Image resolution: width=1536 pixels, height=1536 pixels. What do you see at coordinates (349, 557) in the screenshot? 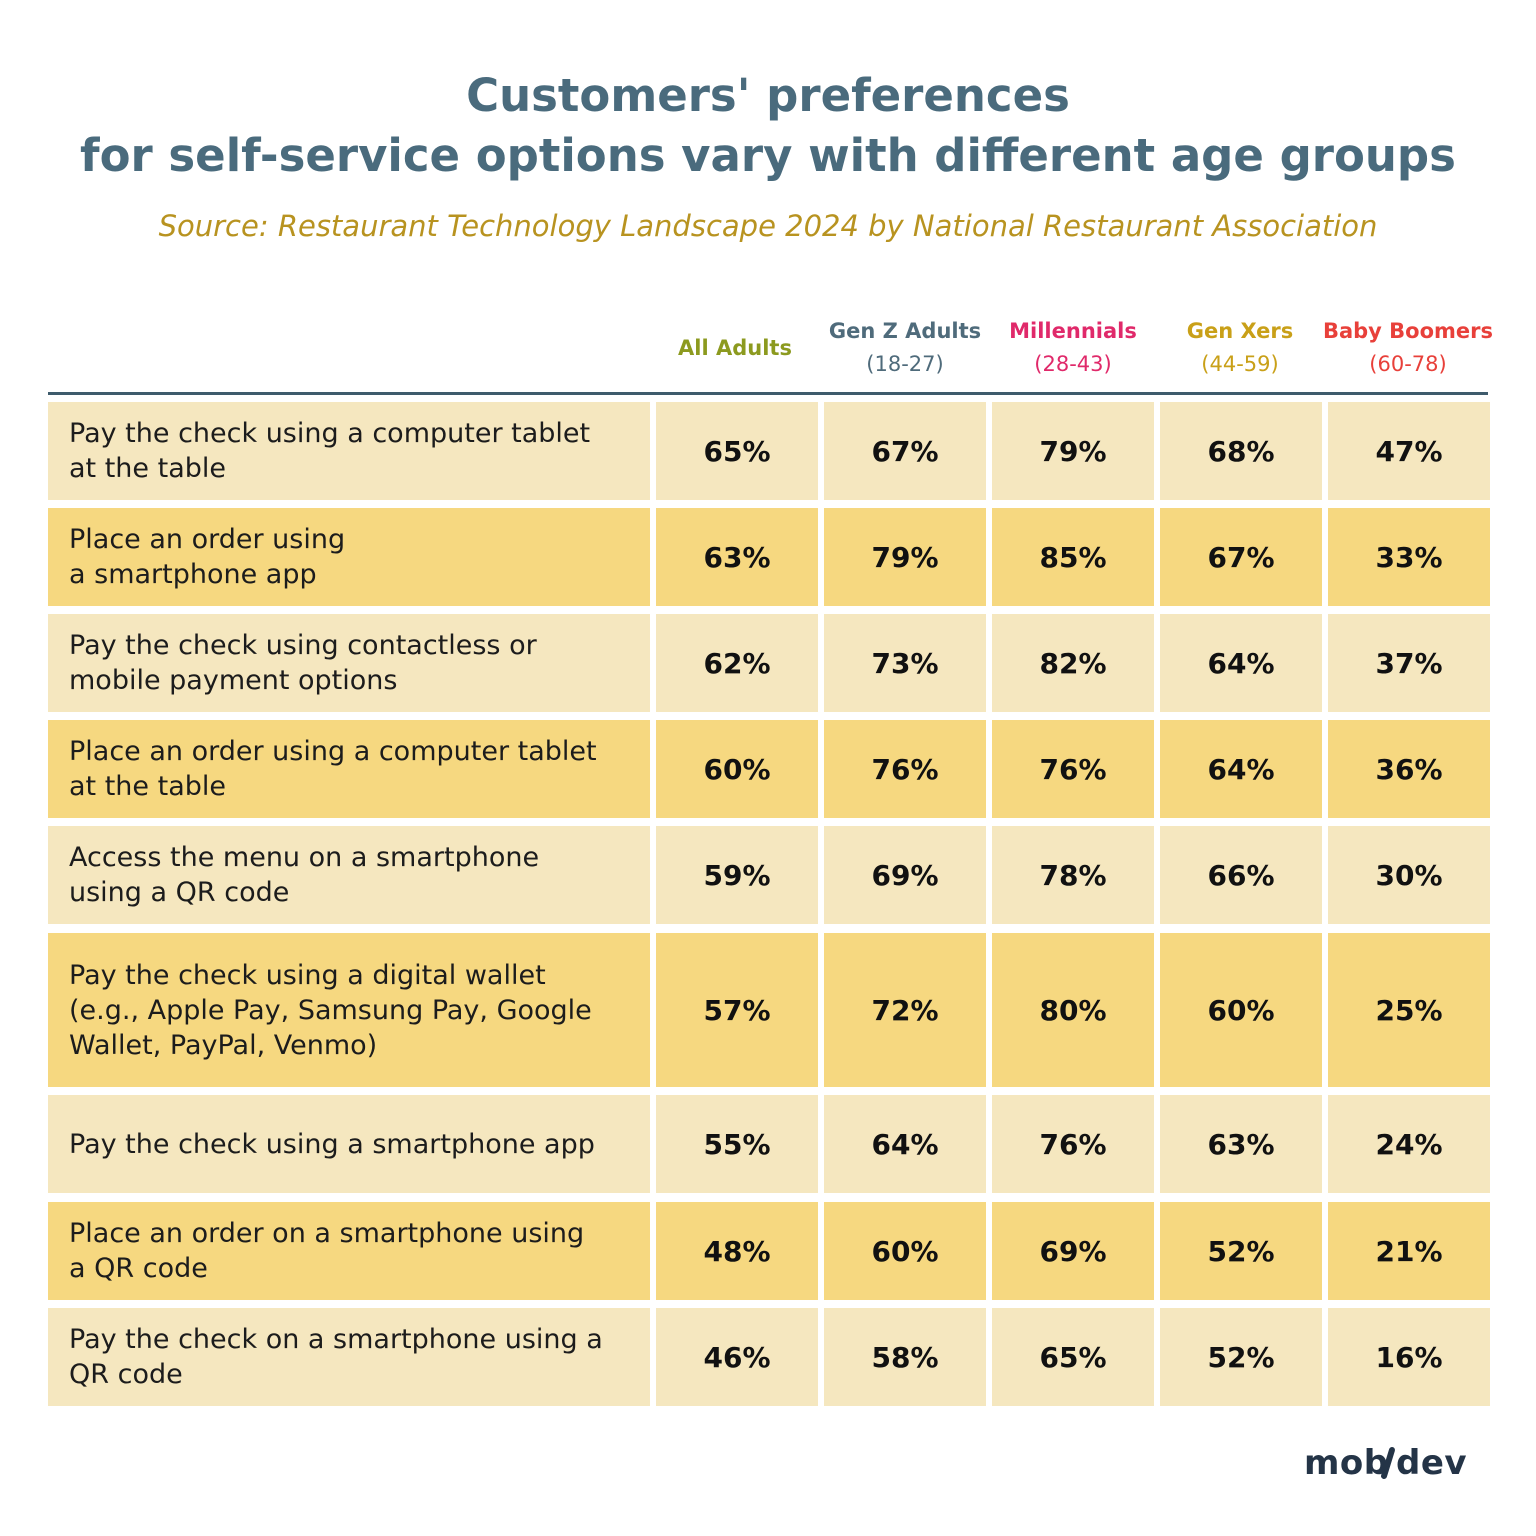
I see `row-label-2: Place an order using a smartphone app` at bounding box center [349, 557].